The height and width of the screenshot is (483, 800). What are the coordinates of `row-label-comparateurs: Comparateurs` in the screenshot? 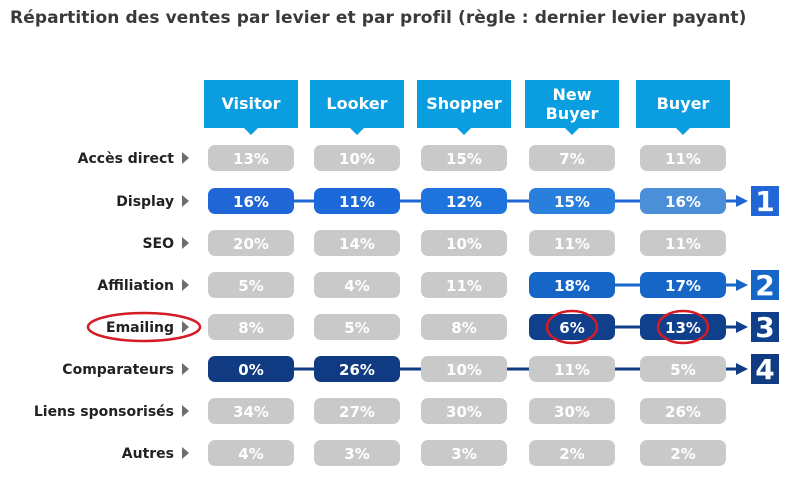 It's located at (118, 370).